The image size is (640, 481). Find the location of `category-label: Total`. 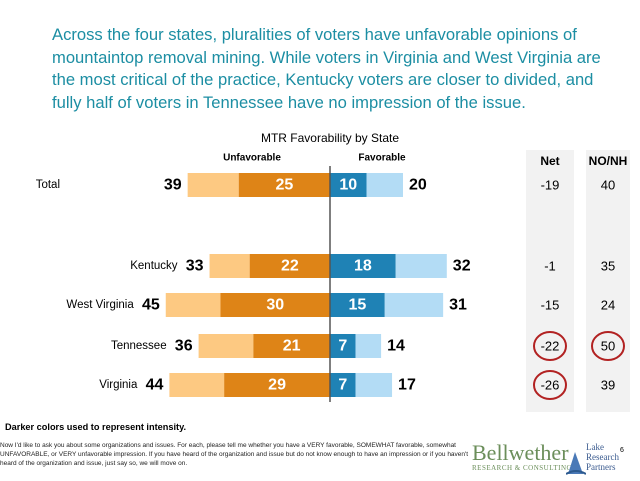

category-label: Total is located at coordinates (48, 185).